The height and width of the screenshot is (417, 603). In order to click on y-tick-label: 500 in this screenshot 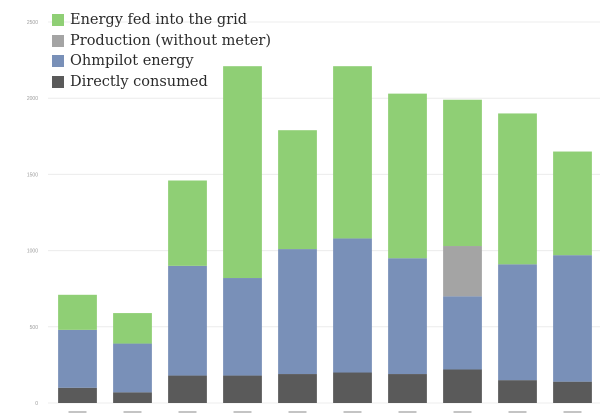, I will do `click(34, 328)`.